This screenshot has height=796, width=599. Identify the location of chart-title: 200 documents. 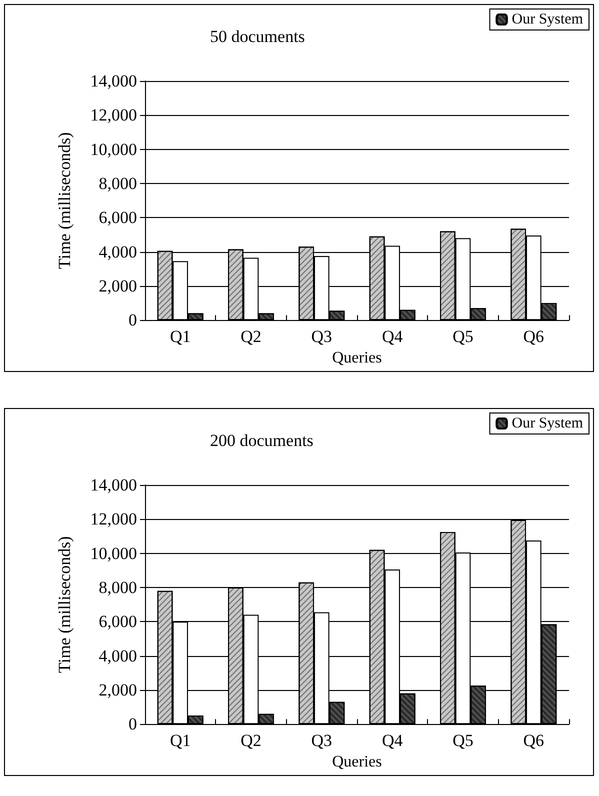
(262, 440).